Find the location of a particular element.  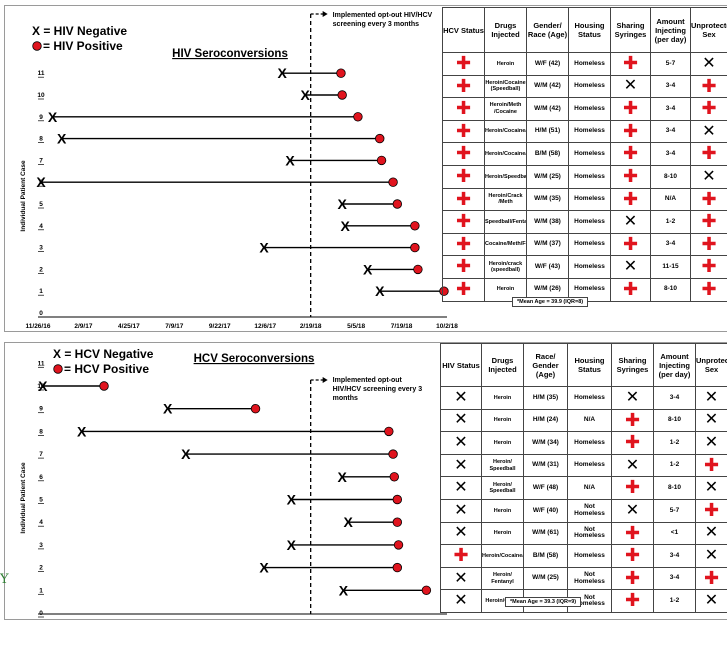

race-cell: W/F (42) is located at coordinates (547, 64).